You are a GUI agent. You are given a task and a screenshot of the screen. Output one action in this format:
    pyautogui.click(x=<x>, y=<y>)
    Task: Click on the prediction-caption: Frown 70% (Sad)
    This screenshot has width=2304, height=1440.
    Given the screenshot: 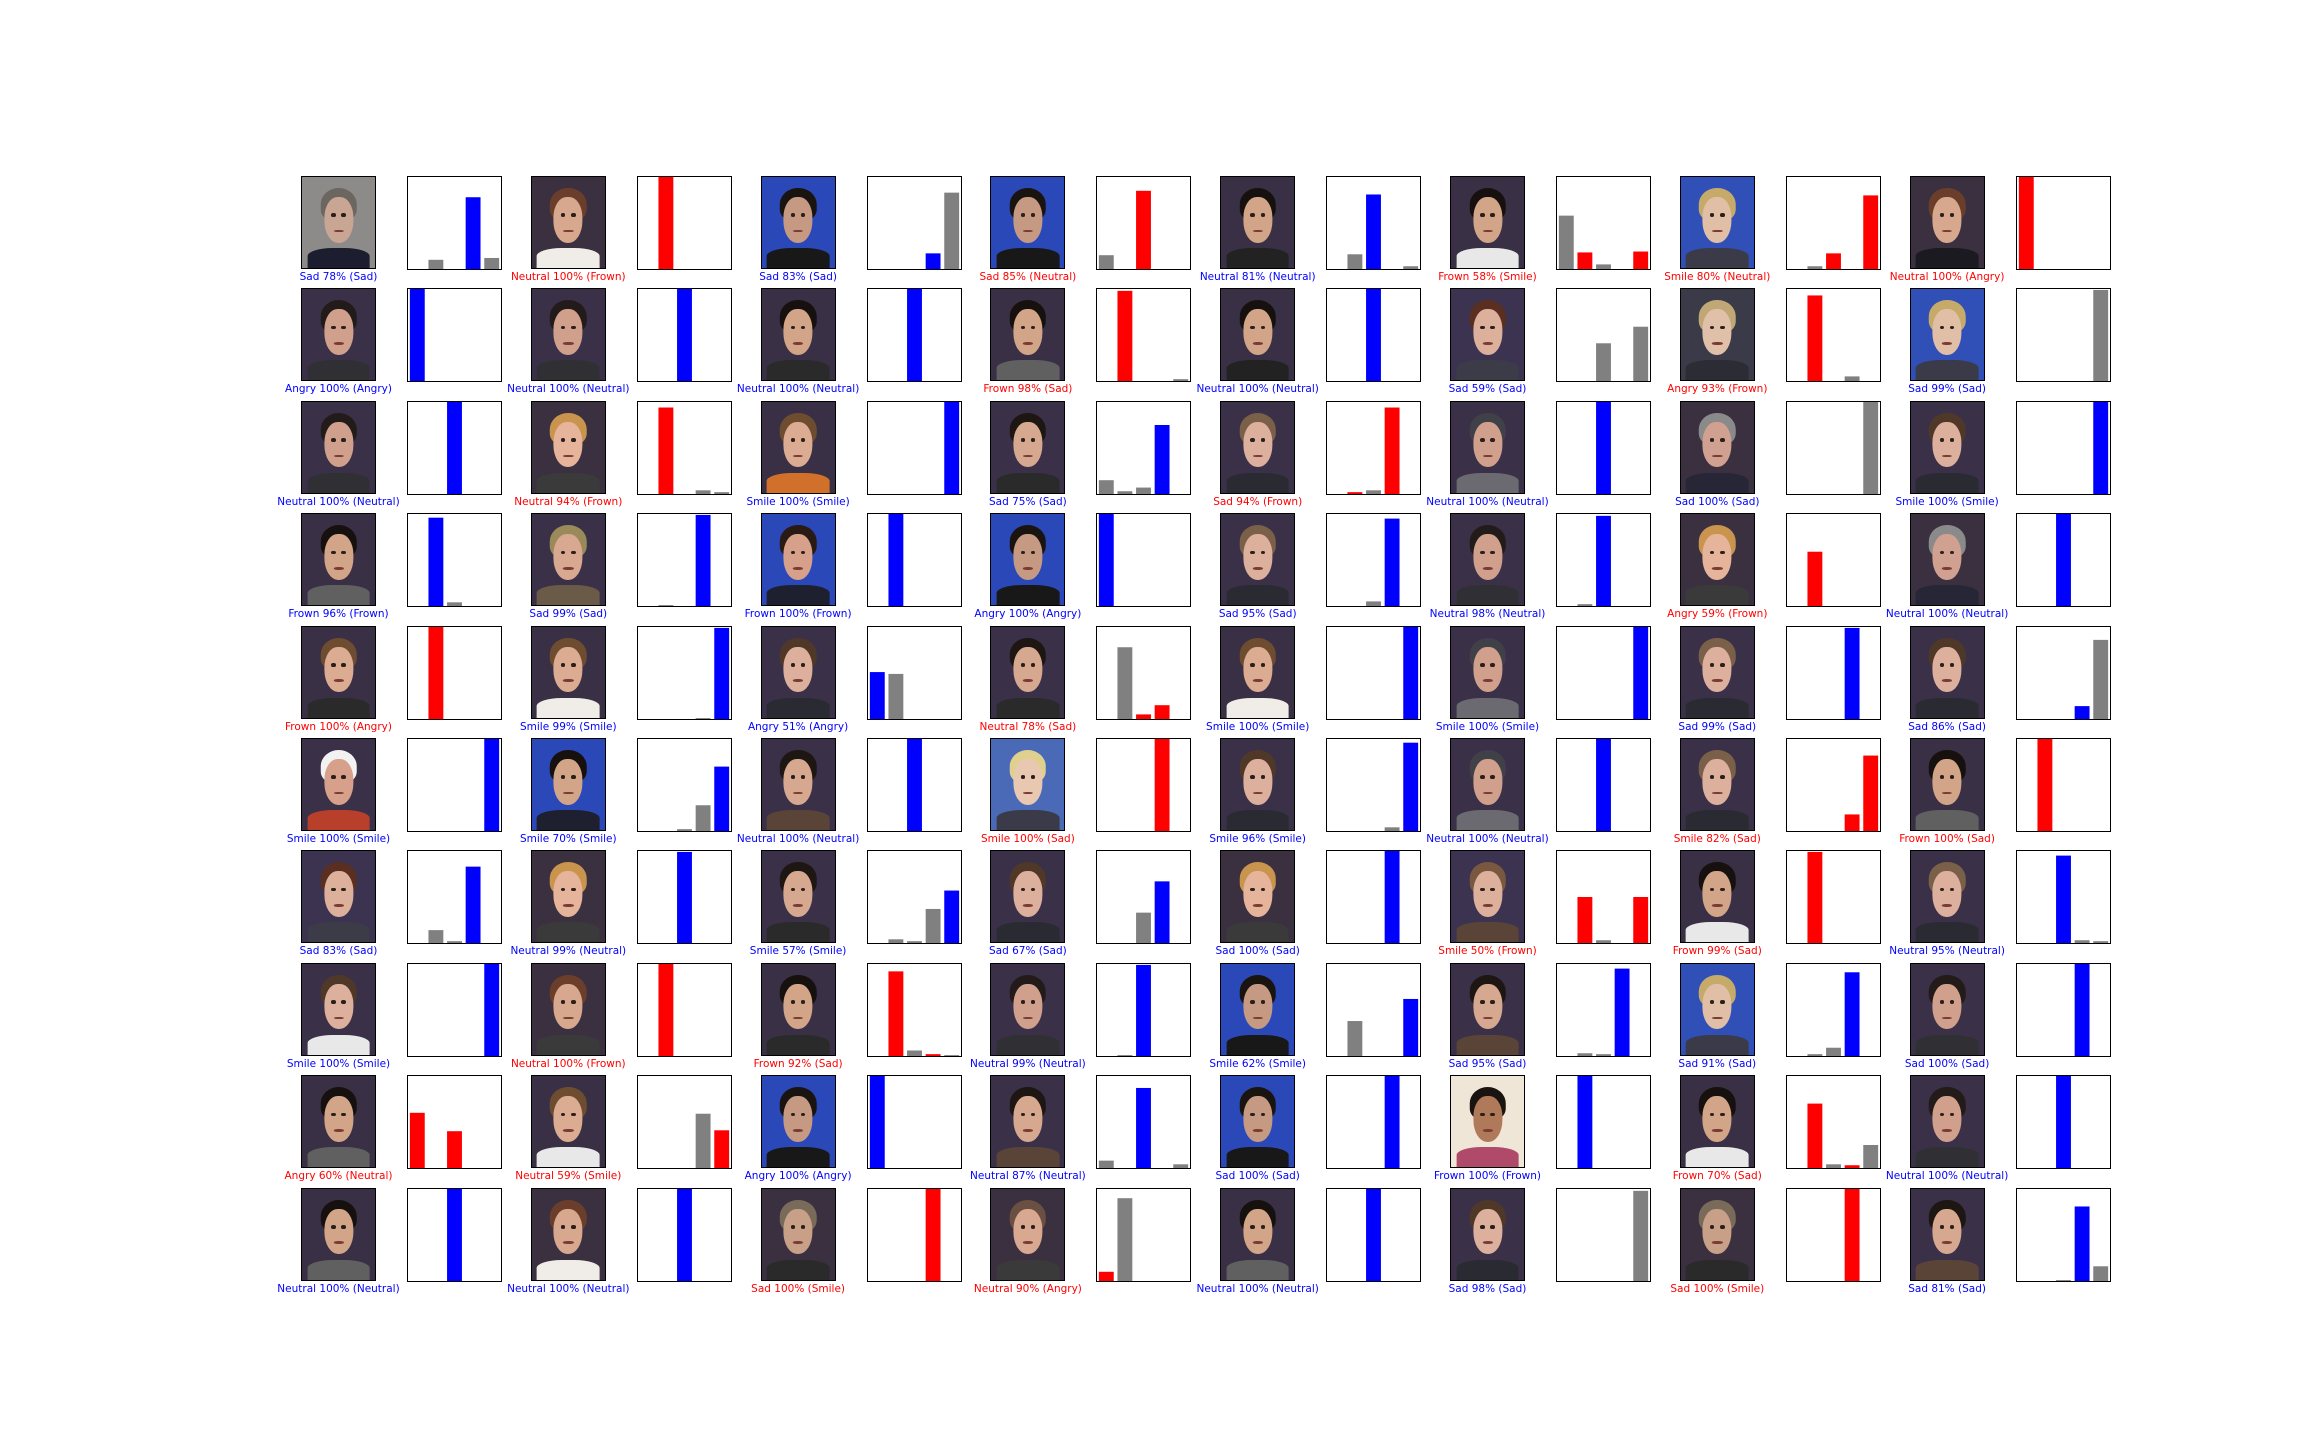 What is the action you would take?
    pyautogui.click(x=1717, y=1176)
    